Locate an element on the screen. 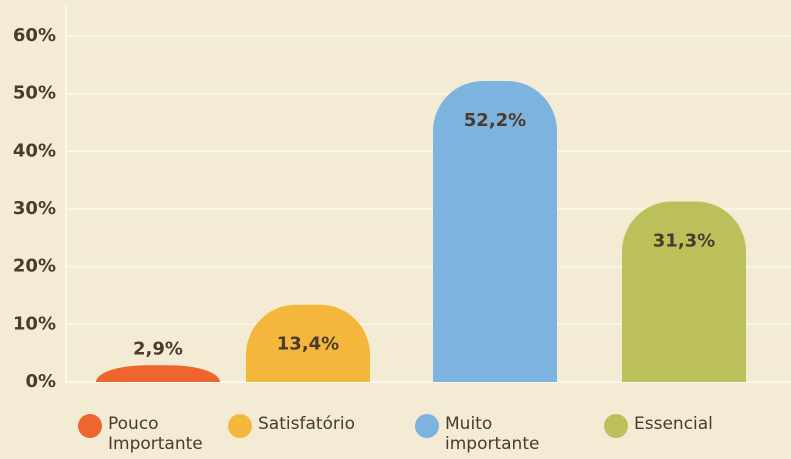 This screenshot has height=459, width=791. data-label: 13,4% is located at coordinates (308, 344).